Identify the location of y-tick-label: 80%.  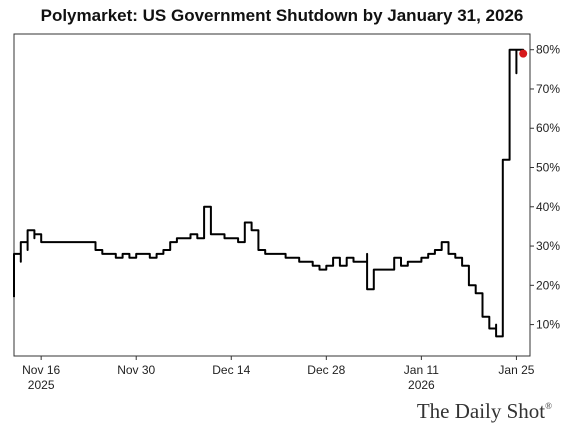
(548, 50).